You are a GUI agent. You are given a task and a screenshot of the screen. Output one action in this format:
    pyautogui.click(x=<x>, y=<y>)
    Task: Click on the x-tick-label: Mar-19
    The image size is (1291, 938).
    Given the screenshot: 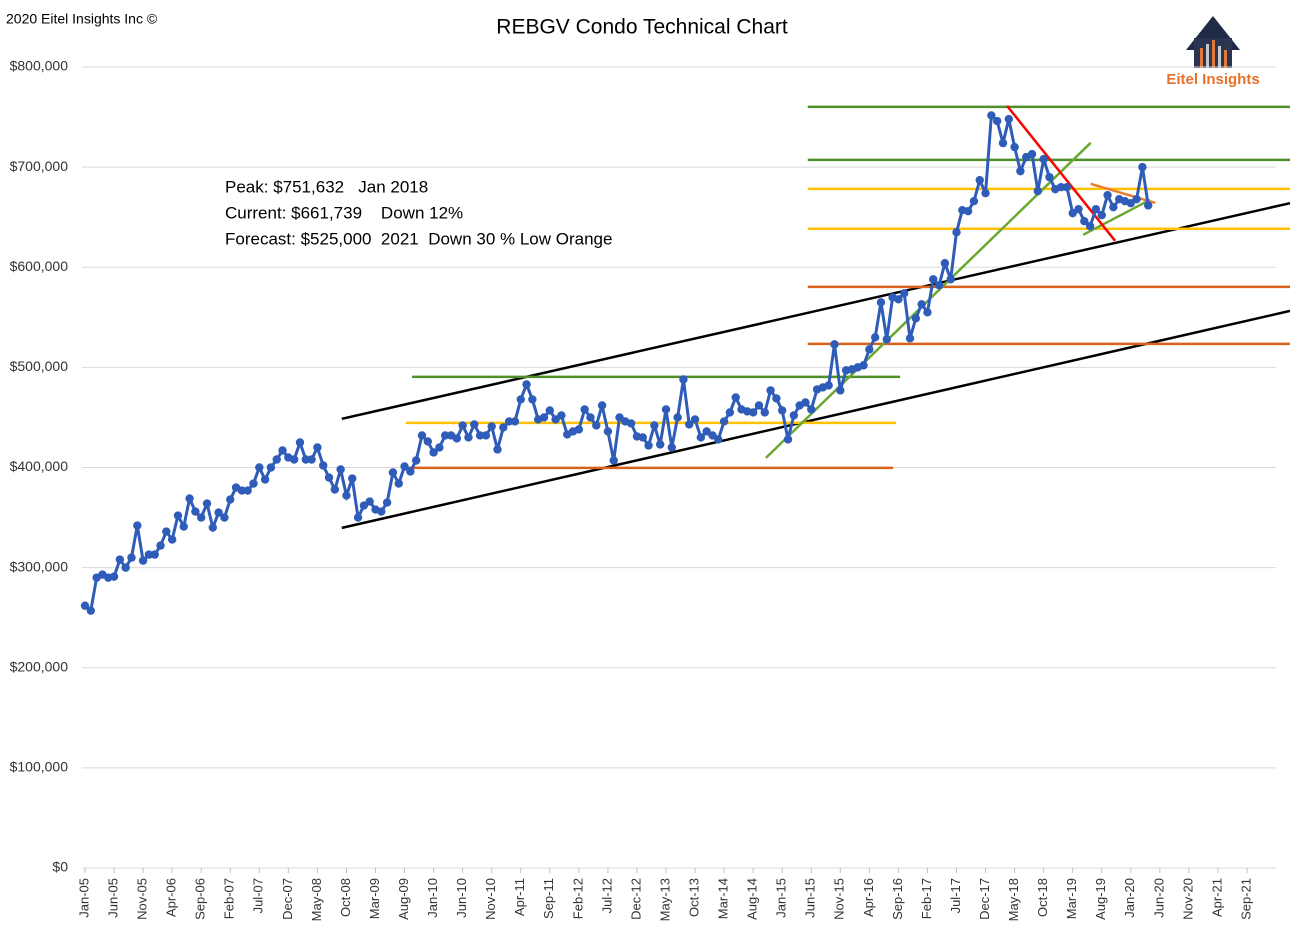 What is the action you would take?
    pyautogui.click(x=1071, y=898)
    